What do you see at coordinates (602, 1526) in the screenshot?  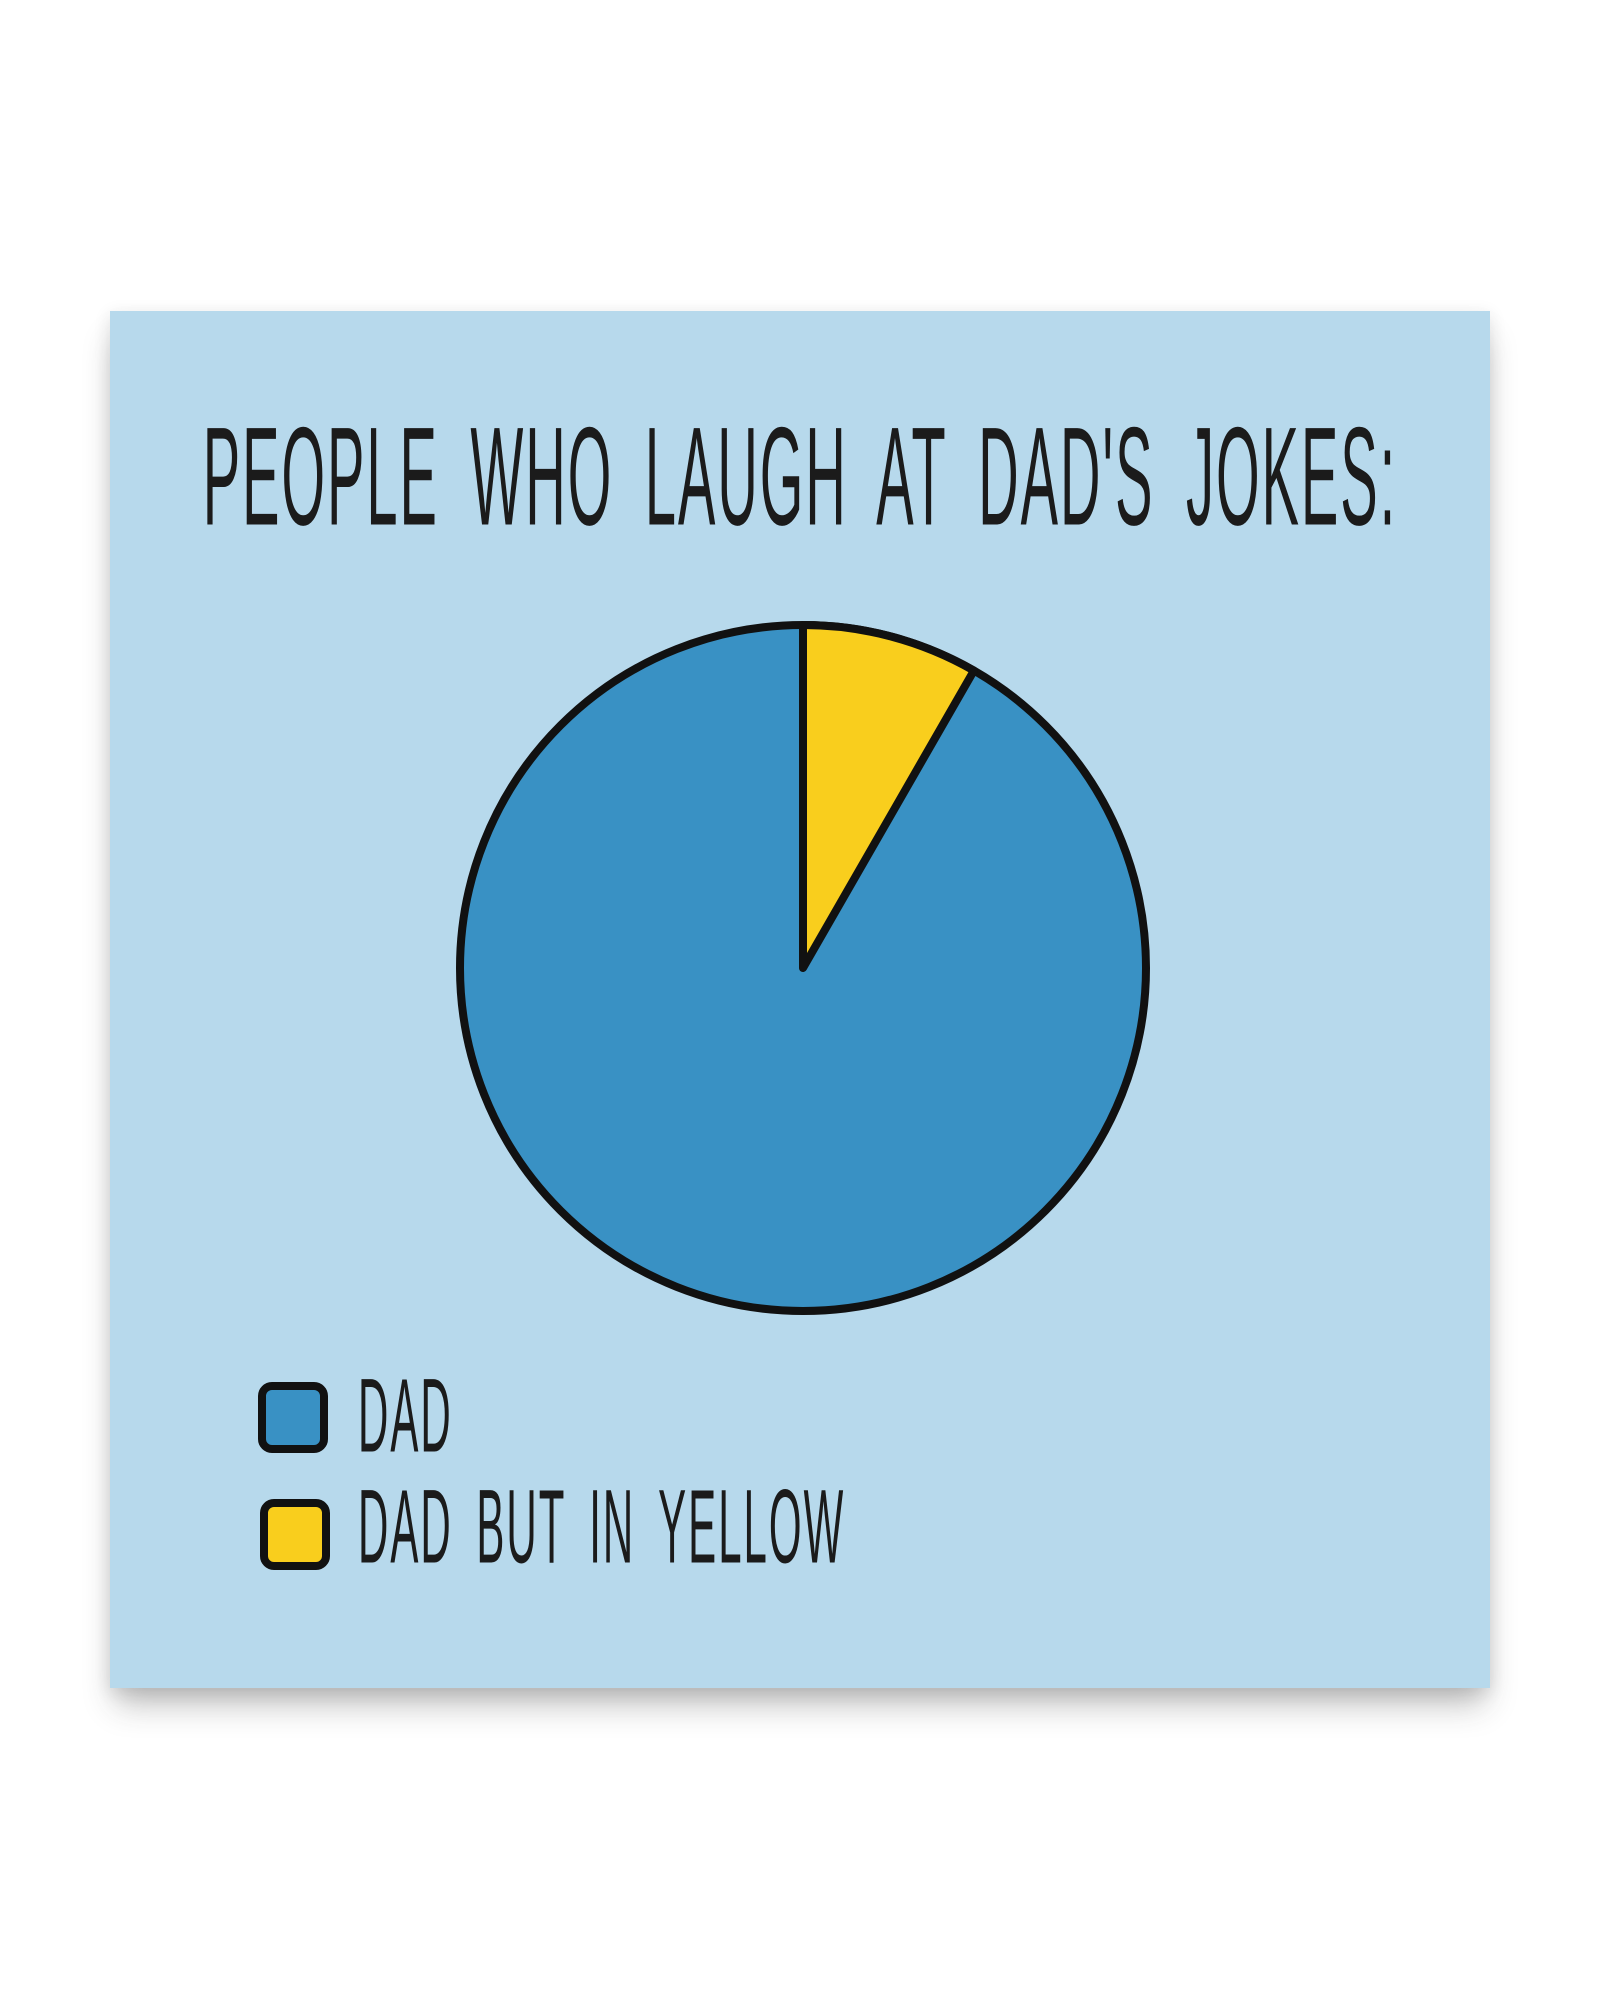 I see `legend-label-dad-but-in-yellow: DAD BUT IN YELLOW` at bounding box center [602, 1526].